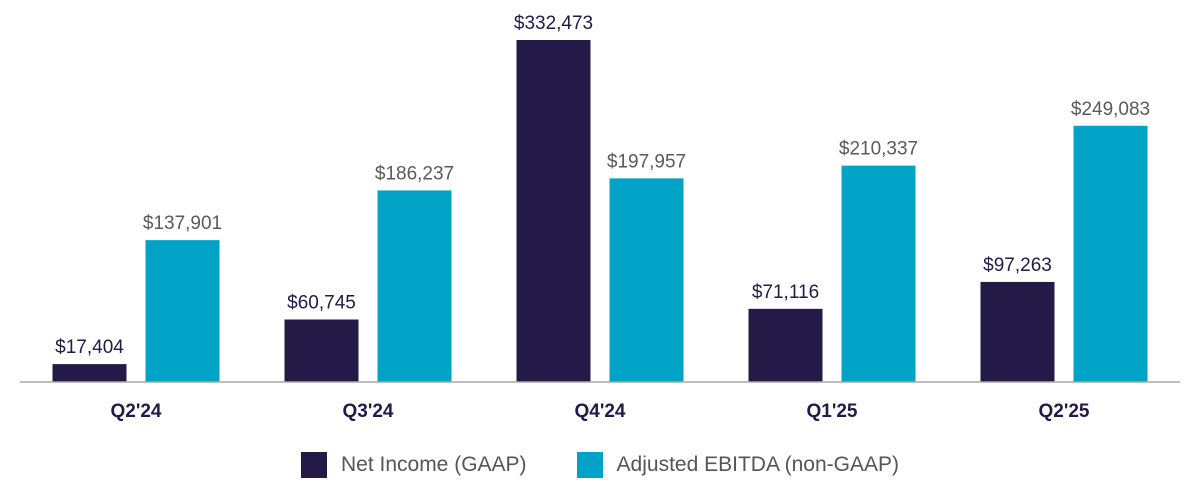 The width and height of the screenshot is (1200, 500). What do you see at coordinates (758, 464) in the screenshot?
I see `legend-label-adjusted-ebitda: Adjusted EBITDA (non-GAAP)` at bounding box center [758, 464].